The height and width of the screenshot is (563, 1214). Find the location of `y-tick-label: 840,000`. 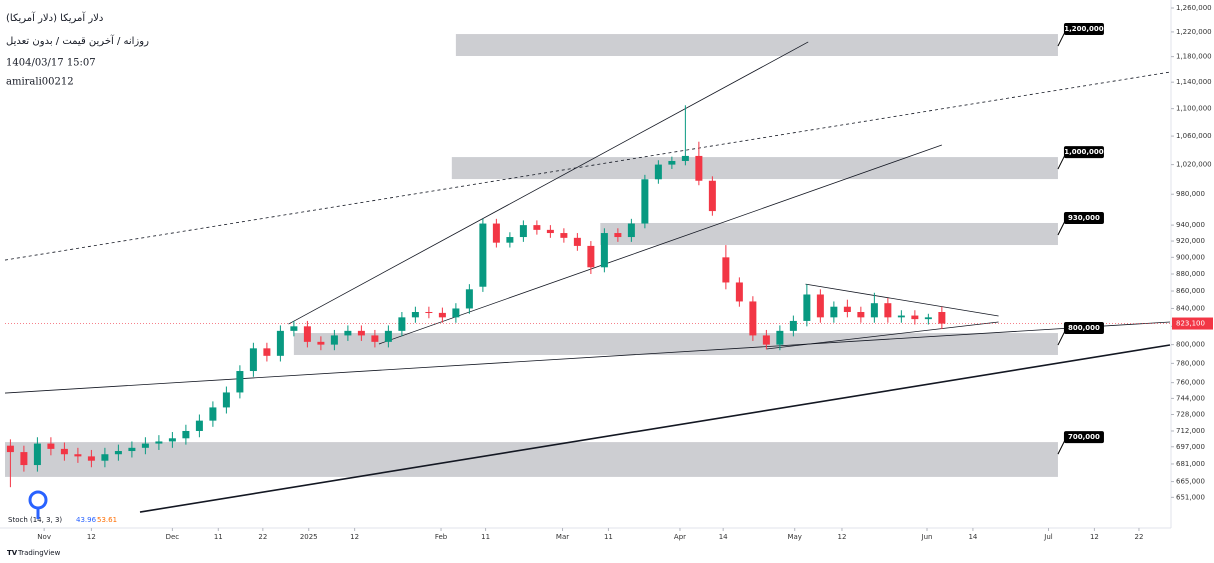

y-tick-label: 840,000 is located at coordinates (1190, 308).